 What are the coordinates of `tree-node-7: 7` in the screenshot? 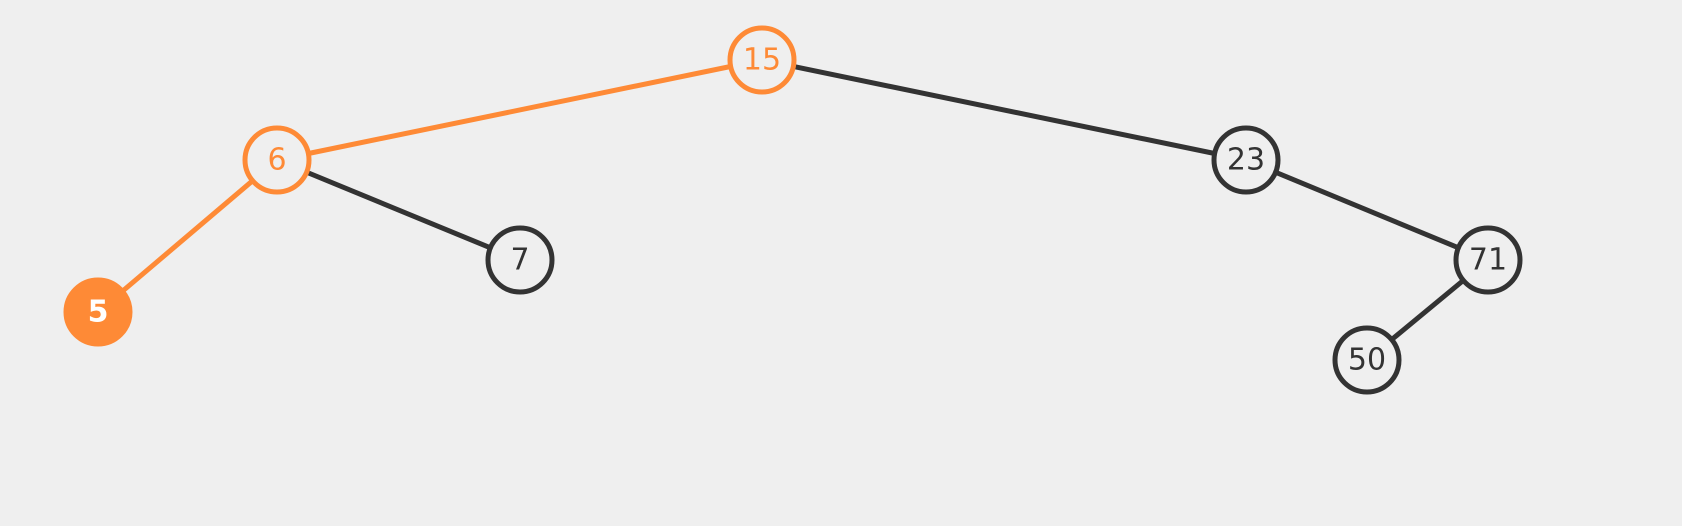 It's located at (520, 260).